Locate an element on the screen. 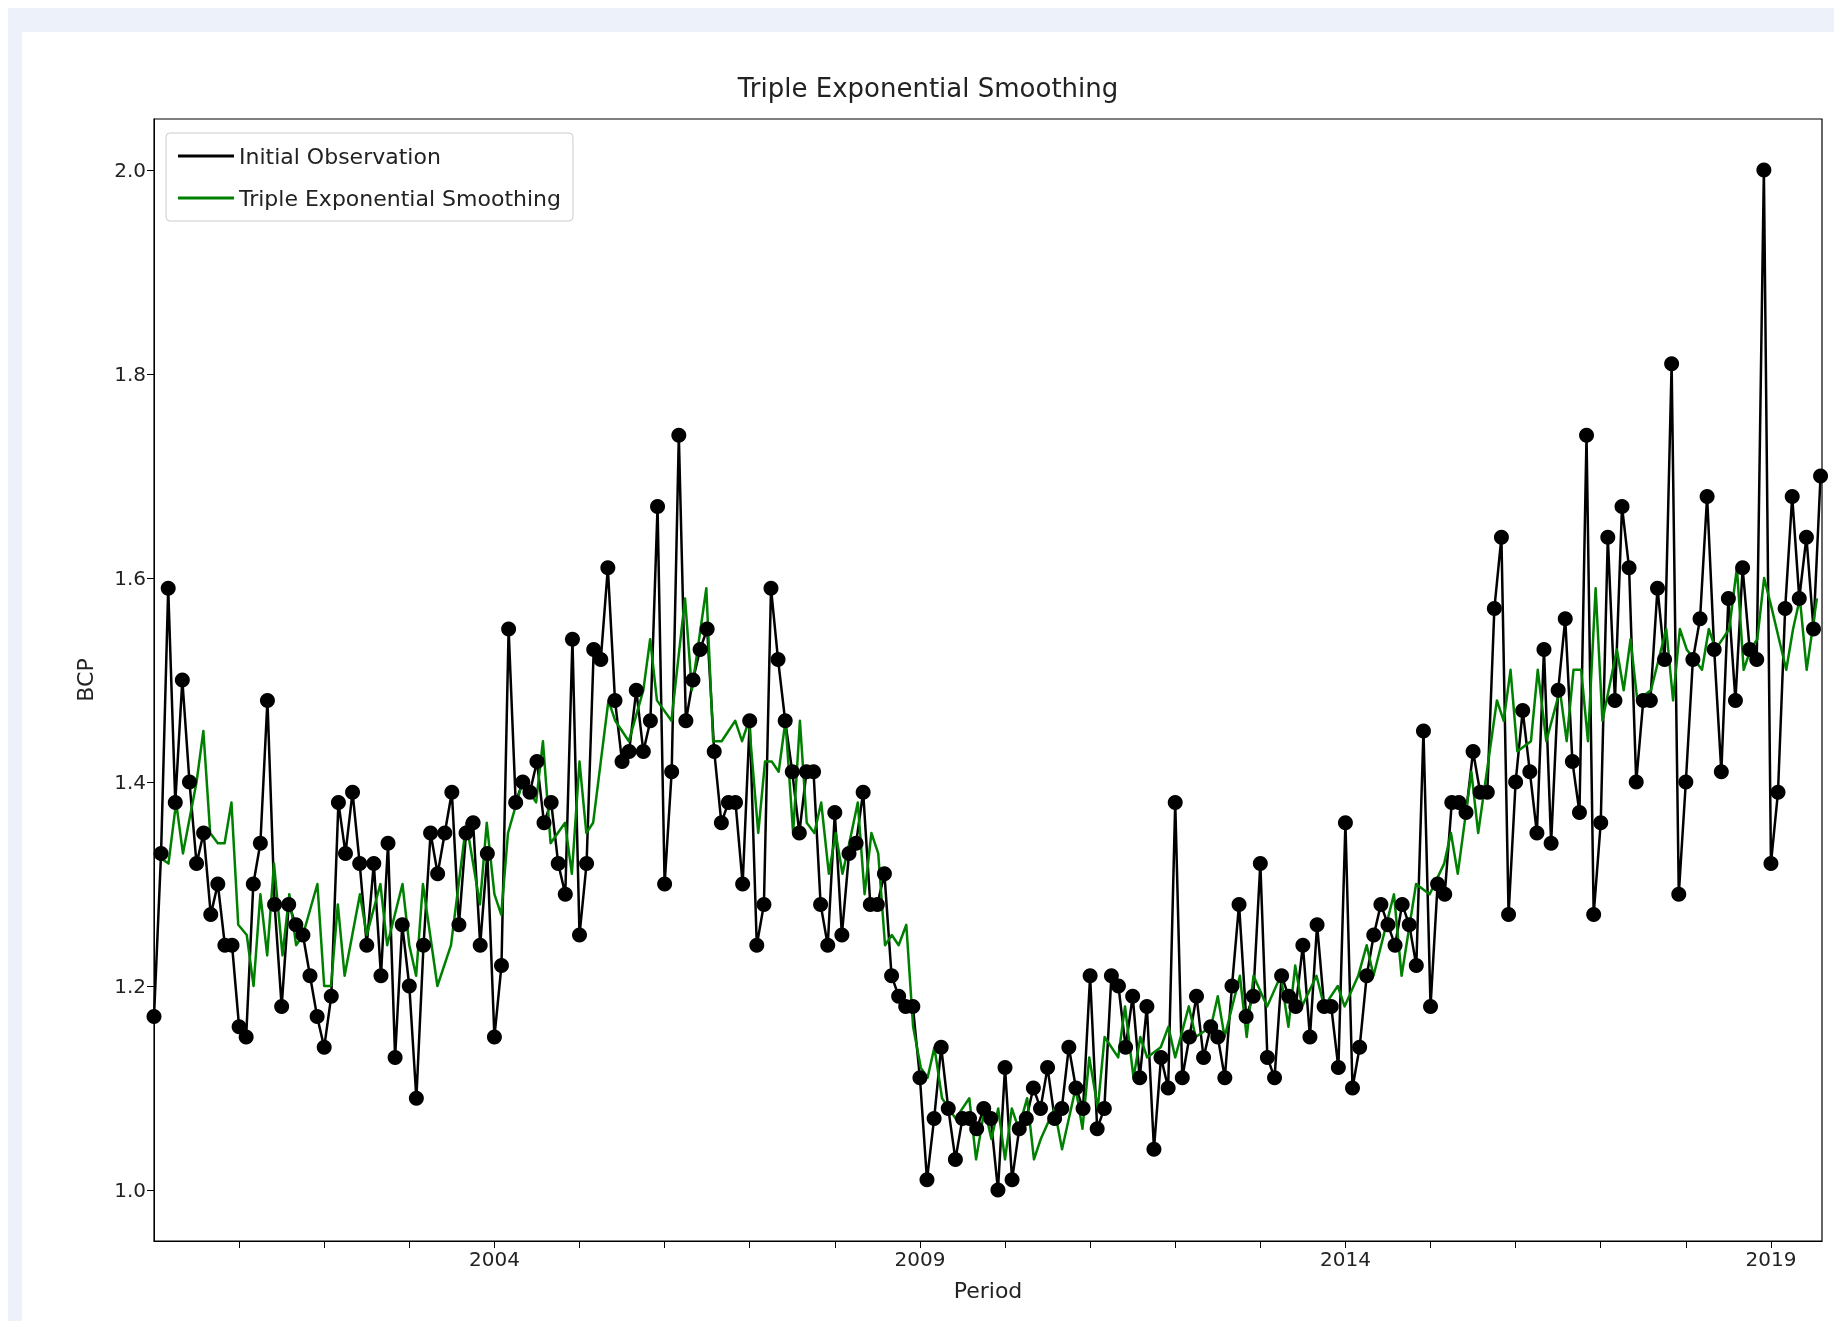 The image size is (1842, 1329). legend-label: Initial Observation is located at coordinates (340, 156).